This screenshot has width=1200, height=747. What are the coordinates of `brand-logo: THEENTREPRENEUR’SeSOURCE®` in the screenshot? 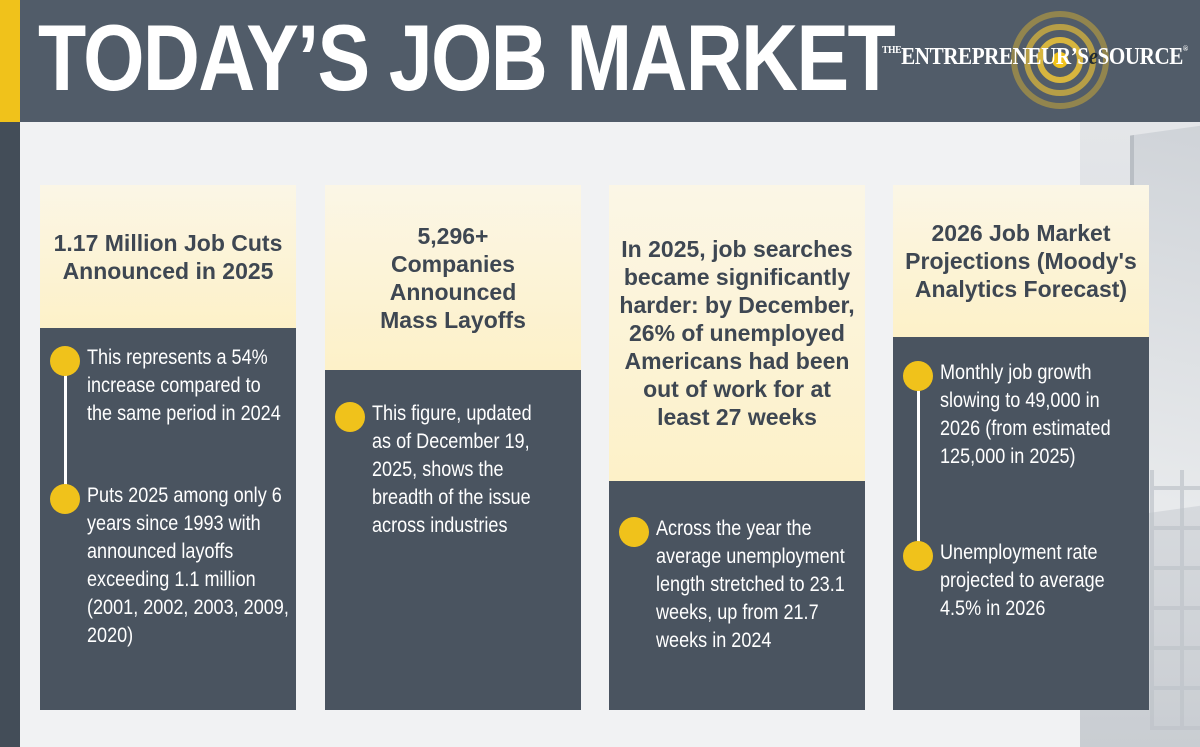 It's located at (1035, 60).